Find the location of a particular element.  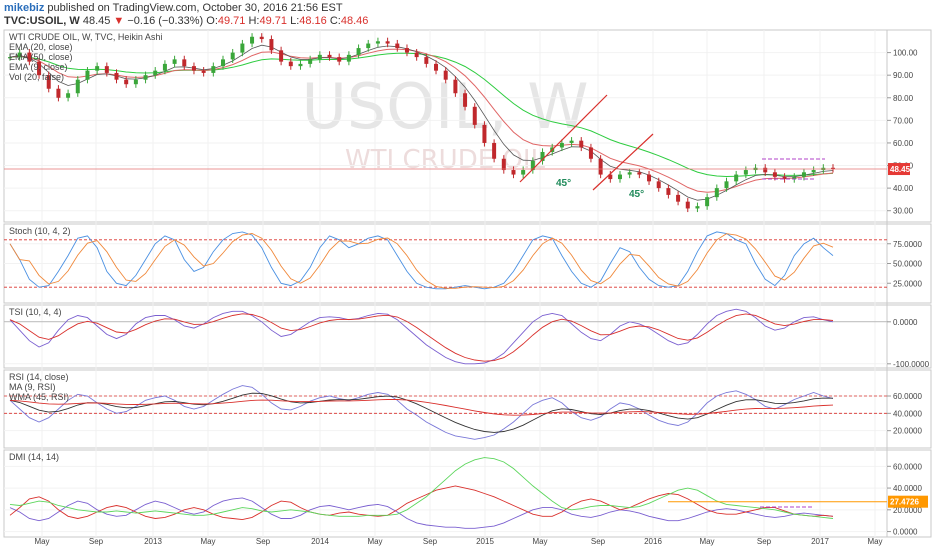

pane-frame-rsi is located at coordinates (467, 409).